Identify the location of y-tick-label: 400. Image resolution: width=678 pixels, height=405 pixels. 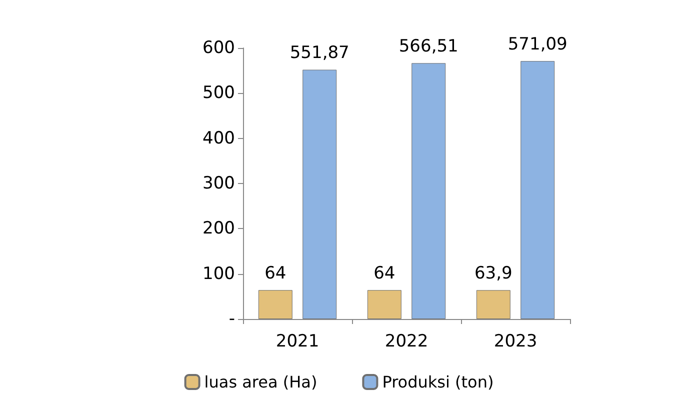
(218, 138).